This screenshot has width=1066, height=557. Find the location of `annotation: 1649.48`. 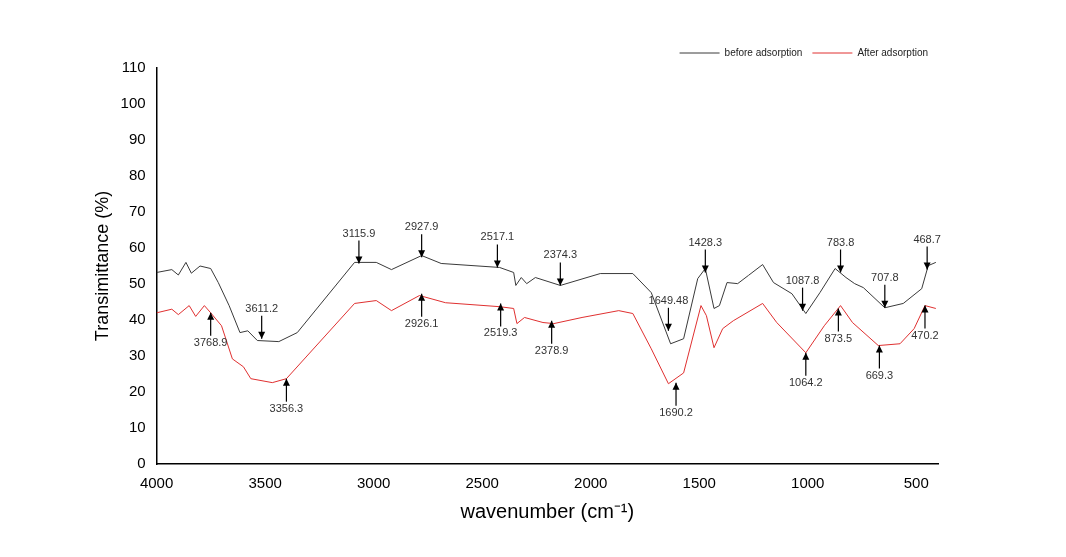

annotation: 1649.48 is located at coordinates (668, 299).